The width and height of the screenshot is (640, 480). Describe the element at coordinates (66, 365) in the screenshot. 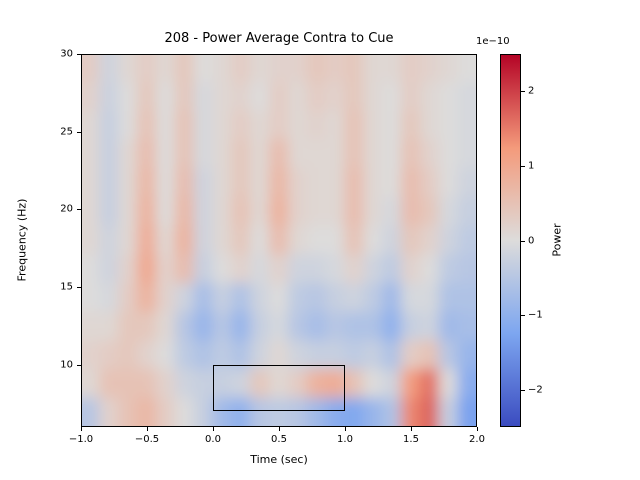

I see `y-tick-label: 10` at that location.